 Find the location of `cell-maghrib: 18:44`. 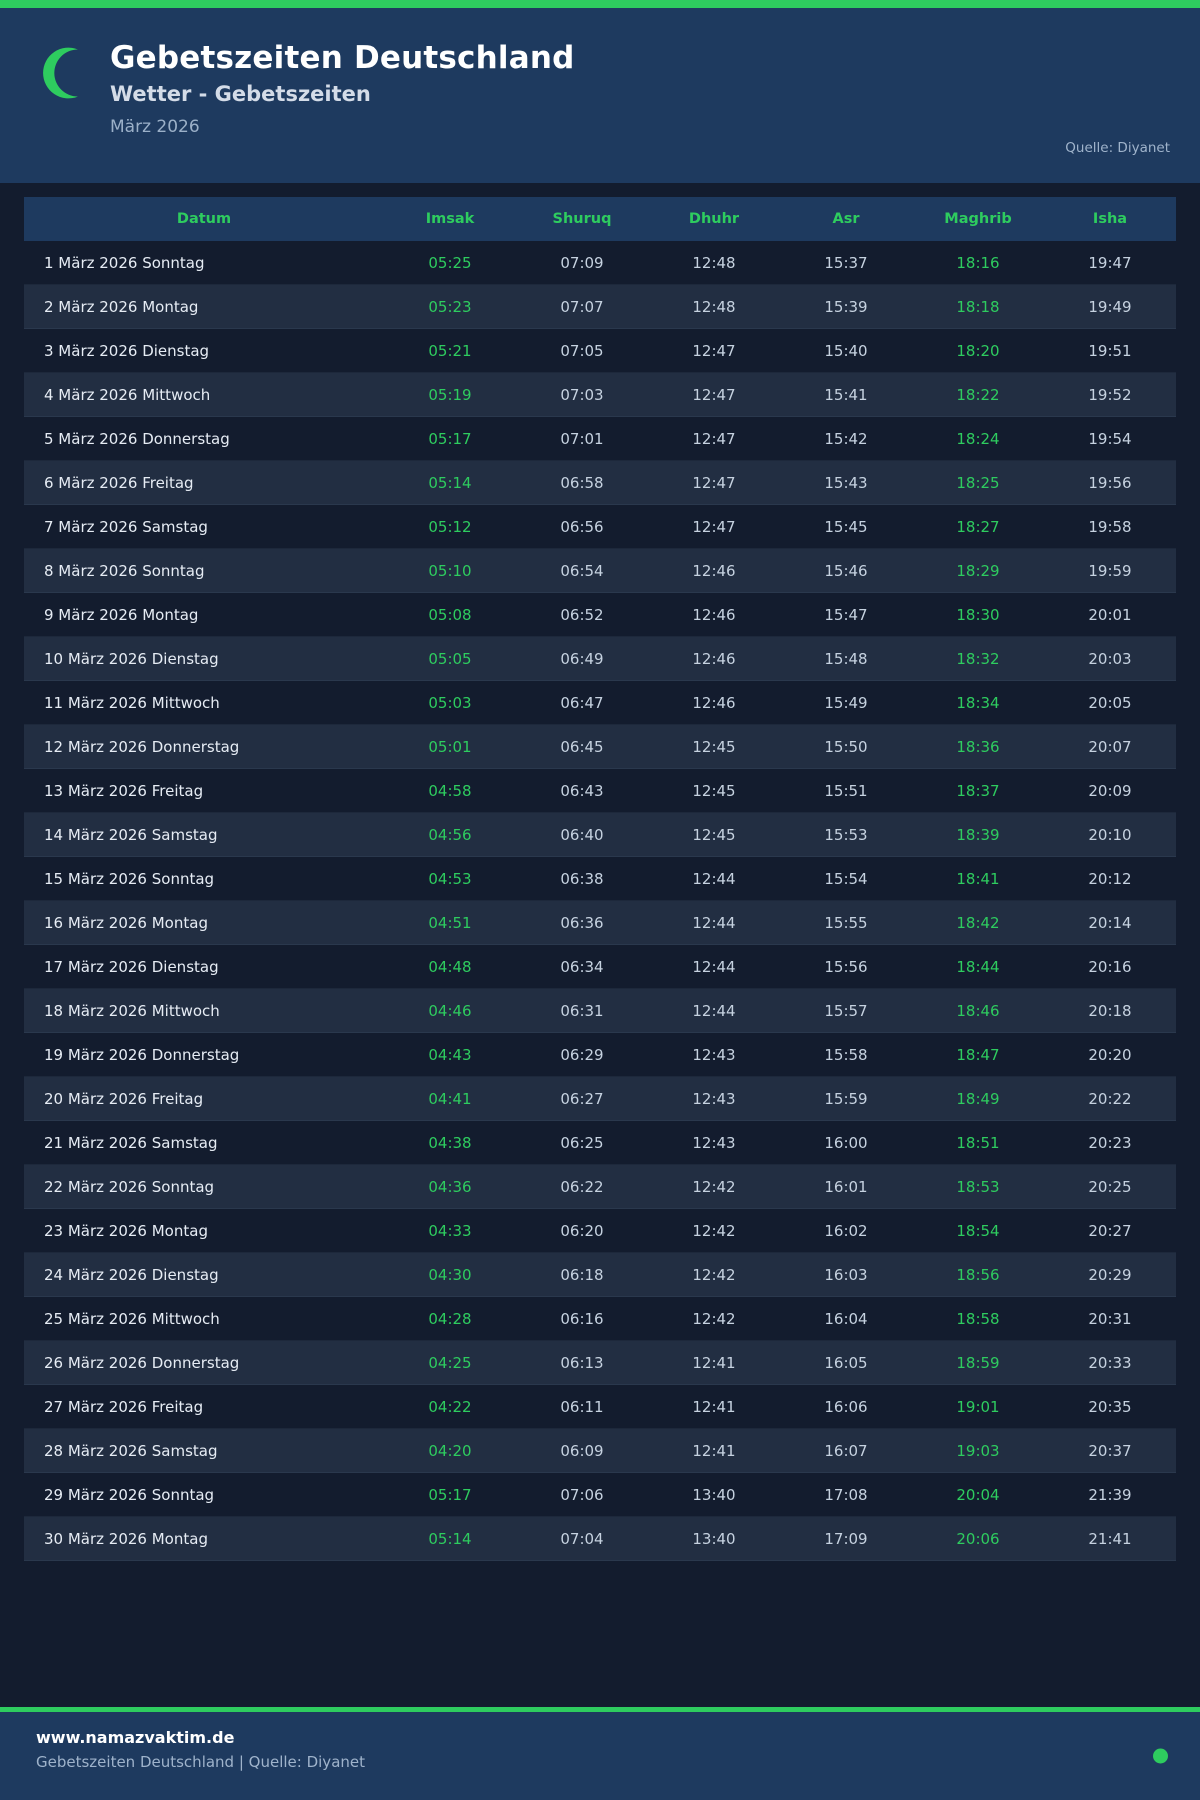

cell-maghrib: 18:44 is located at coordinates (978, 966).